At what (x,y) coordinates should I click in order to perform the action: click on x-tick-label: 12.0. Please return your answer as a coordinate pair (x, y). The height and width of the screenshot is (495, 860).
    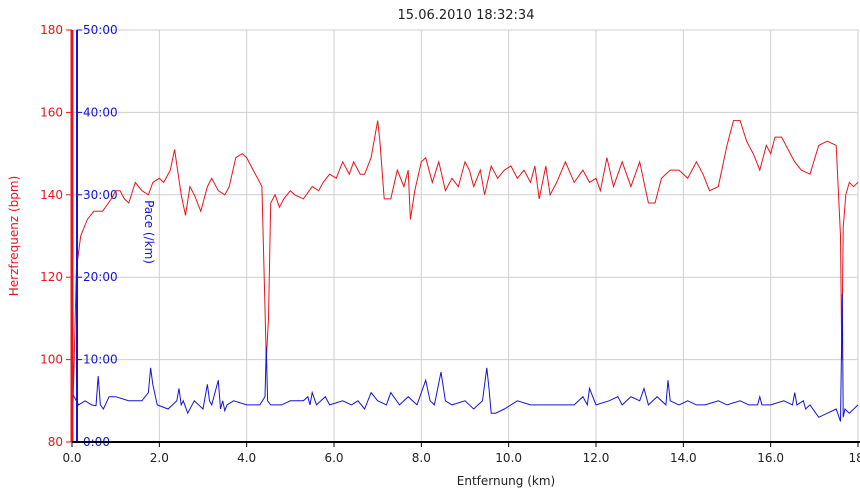
    Looking at the image, I should click on (596, 458).